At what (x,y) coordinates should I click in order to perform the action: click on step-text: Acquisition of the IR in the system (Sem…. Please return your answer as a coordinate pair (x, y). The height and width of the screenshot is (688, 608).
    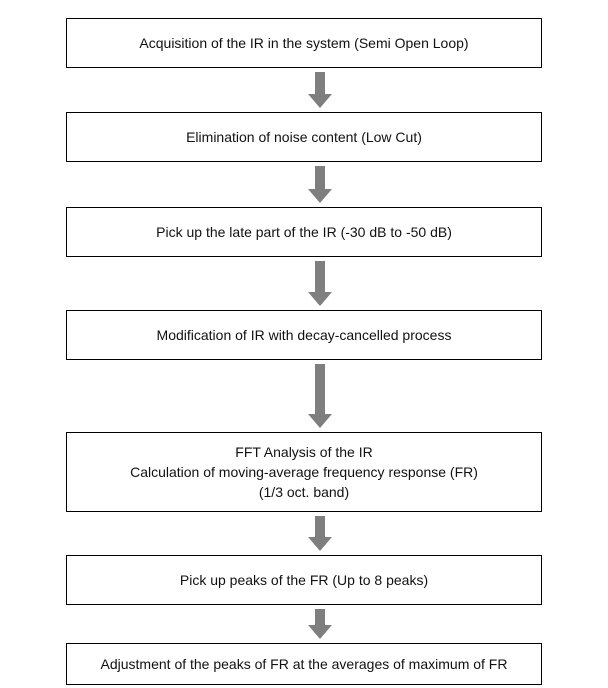
    Looking at the image, I should click on (304, 43).